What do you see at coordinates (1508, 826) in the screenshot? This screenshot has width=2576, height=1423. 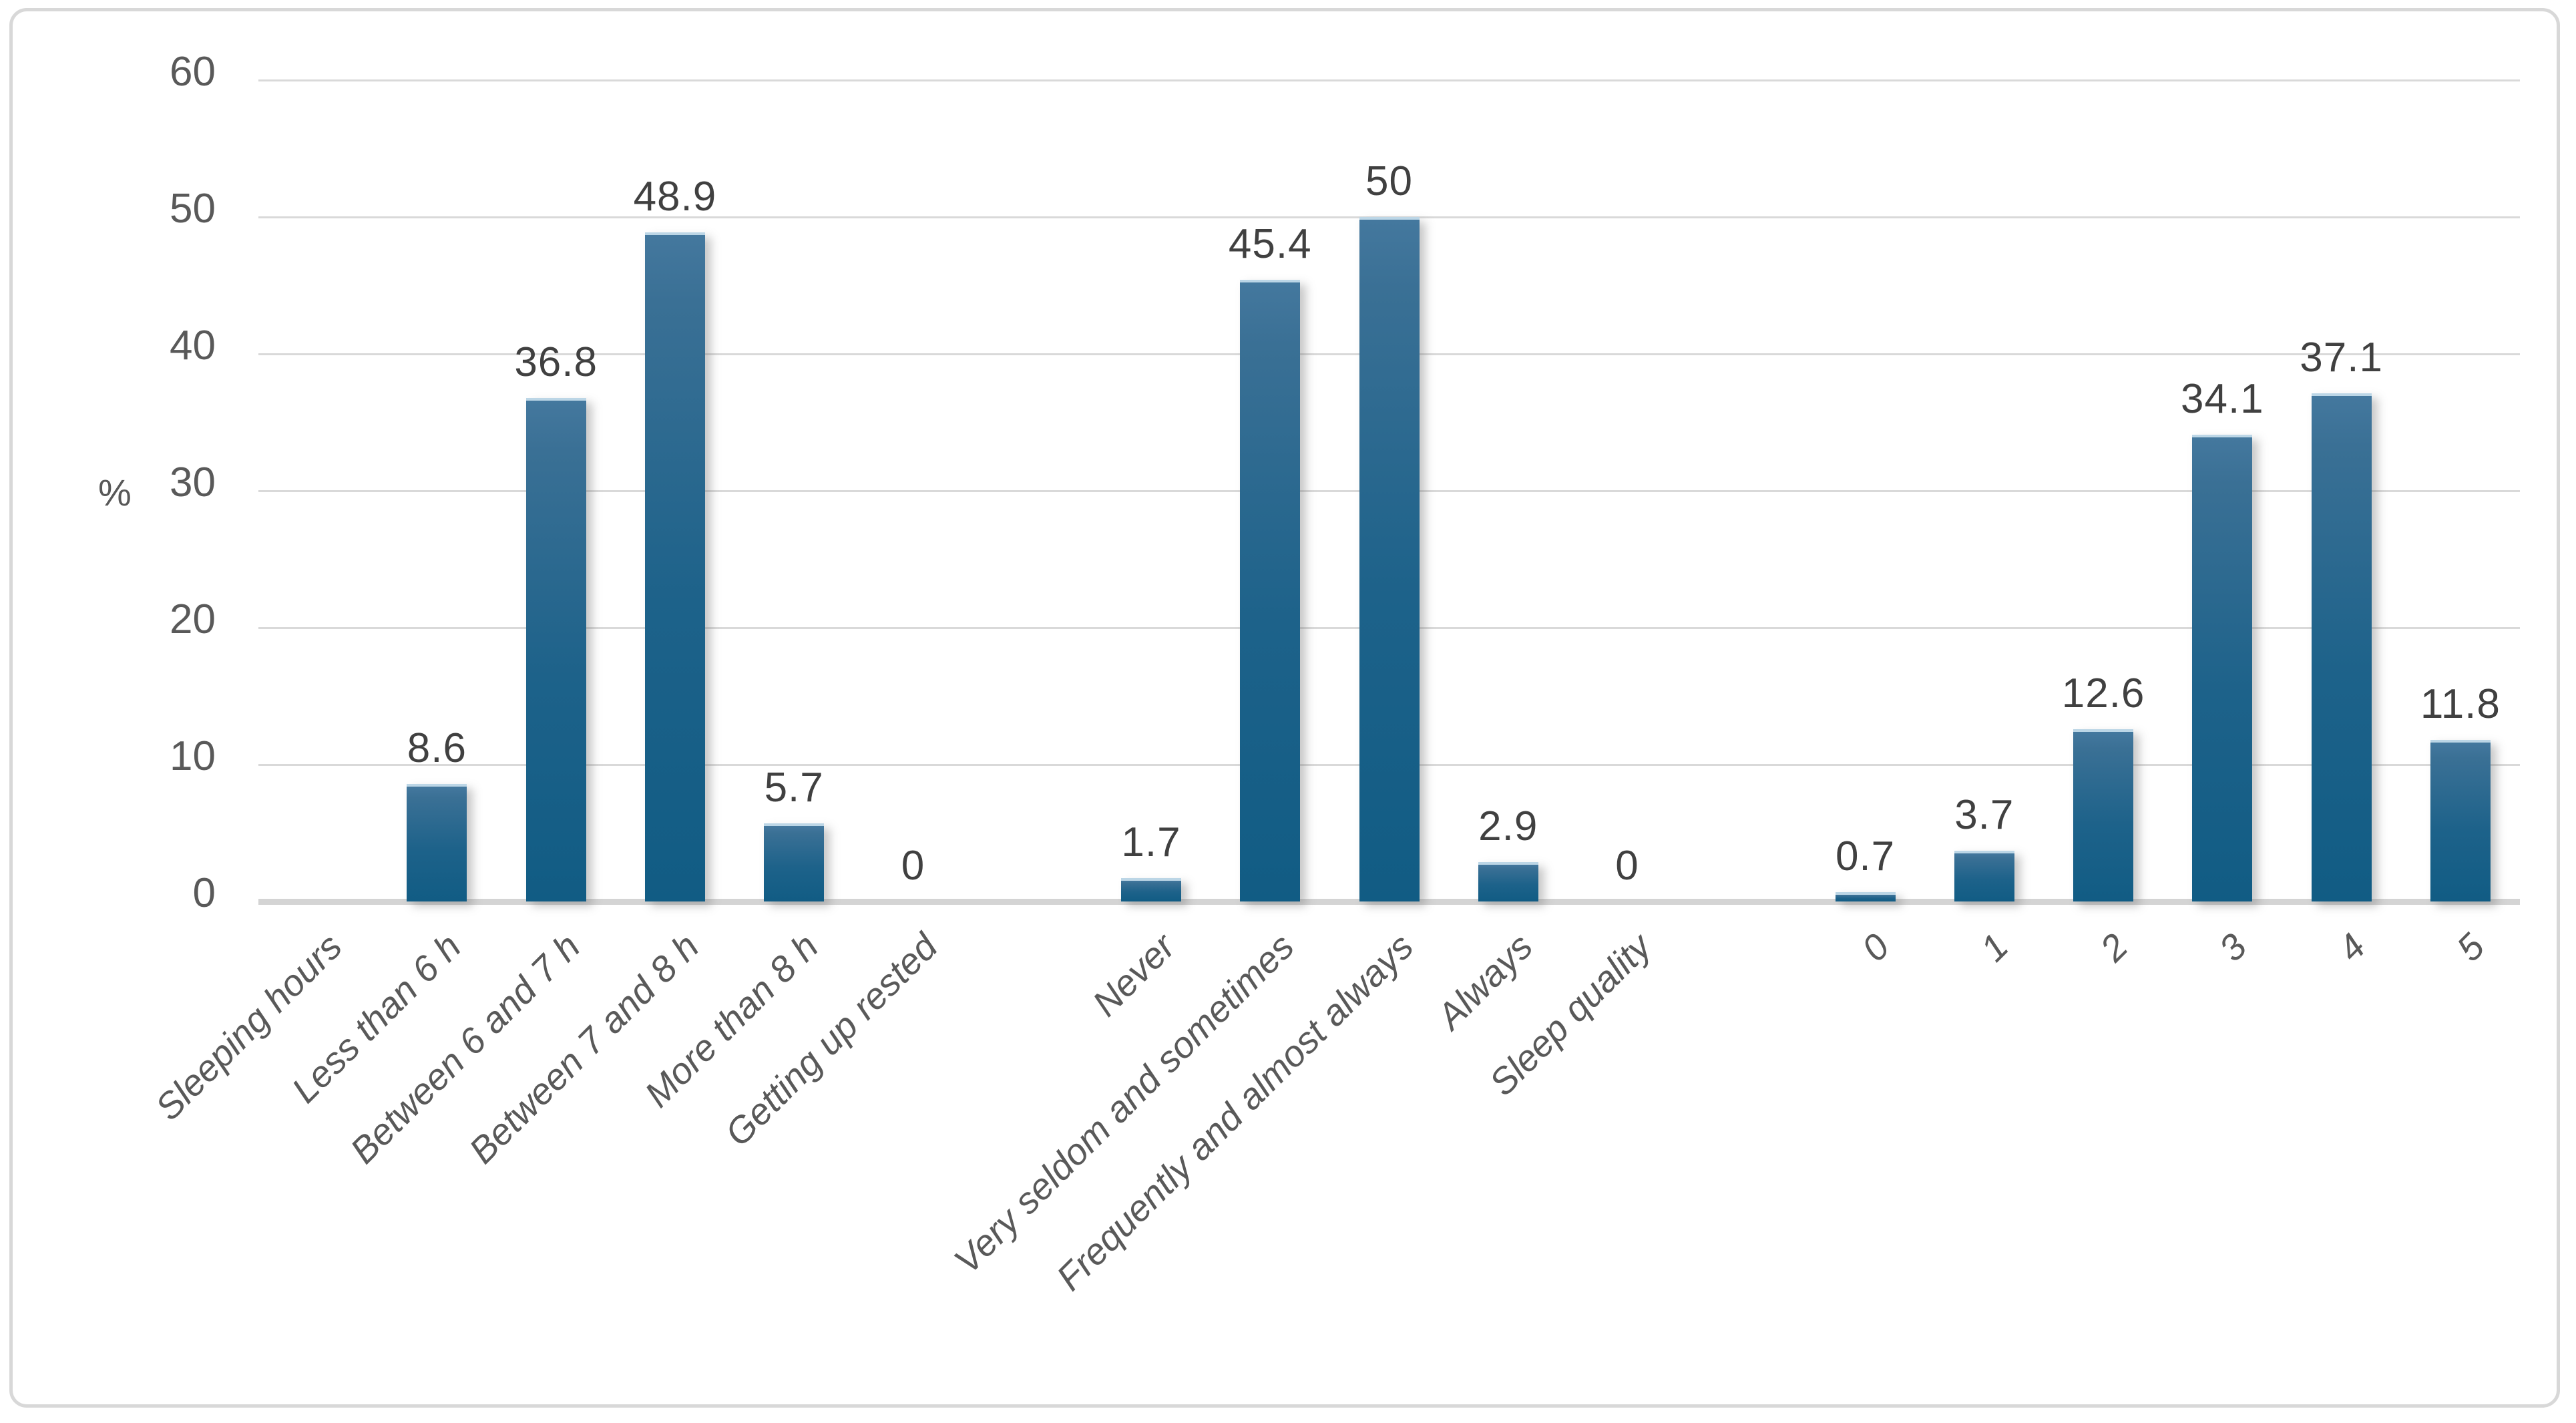 I see `data-label-Always: 2.9` at bounding box center [1508, 826].